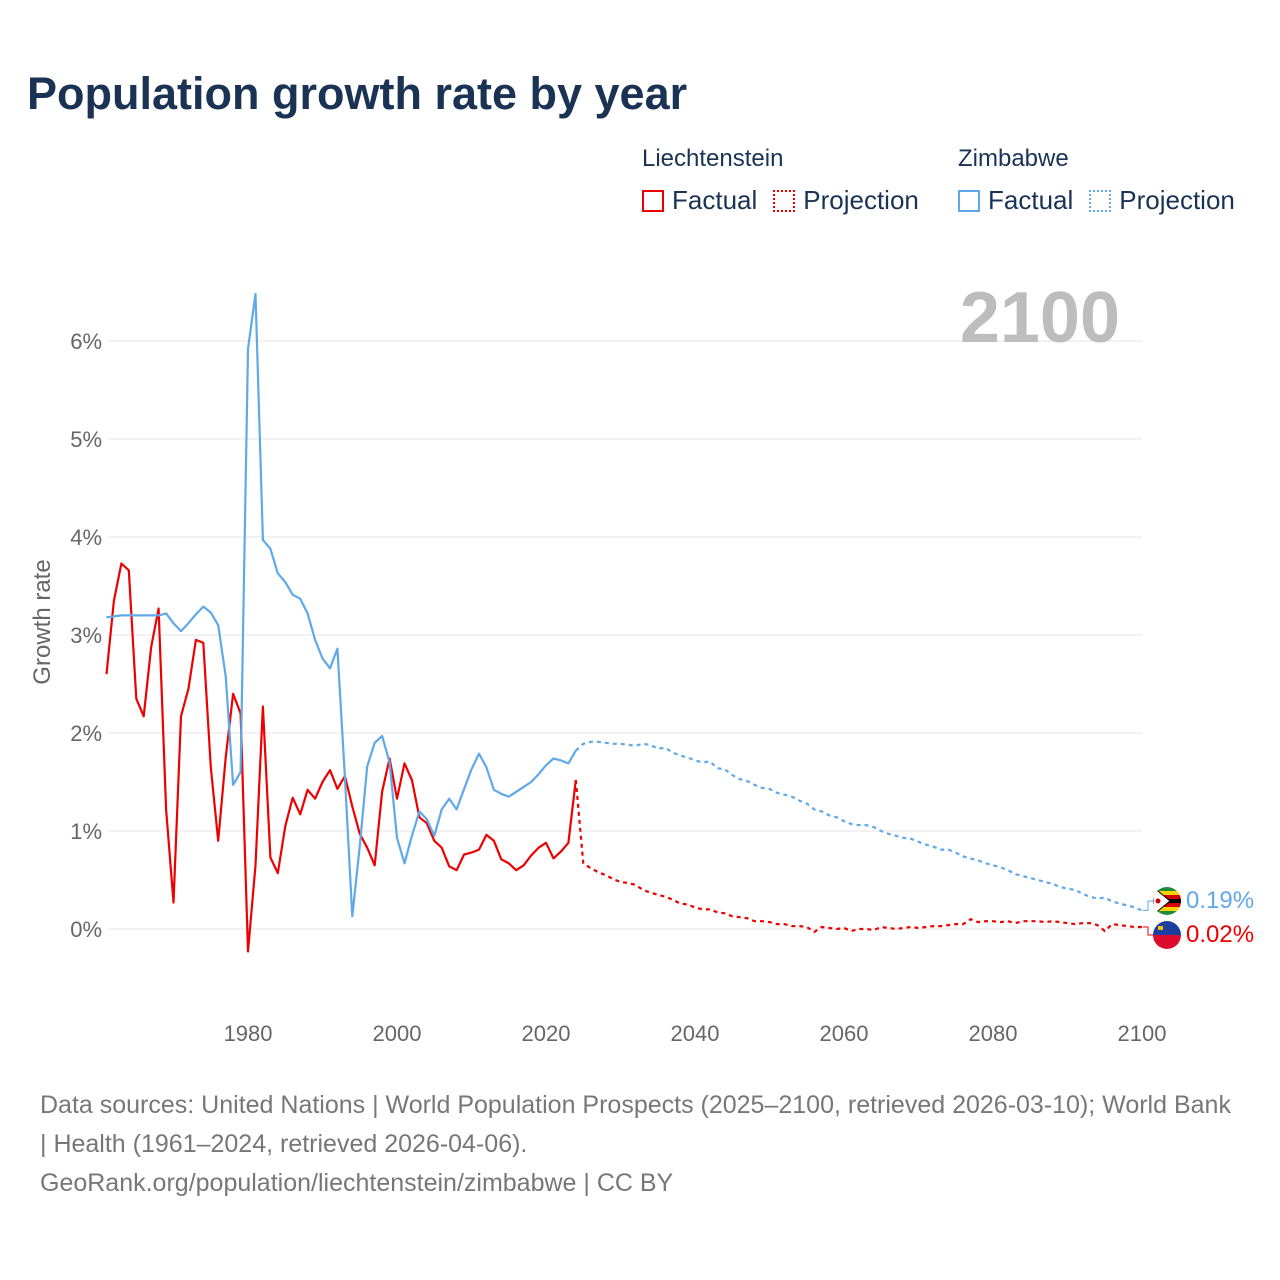 The width and height of the screenshot is (1280, 1280). What do you see at coordinates (86, 635) in the screenshot?
I see `y-tick-label: 3%` at bounding box center [86, 635].